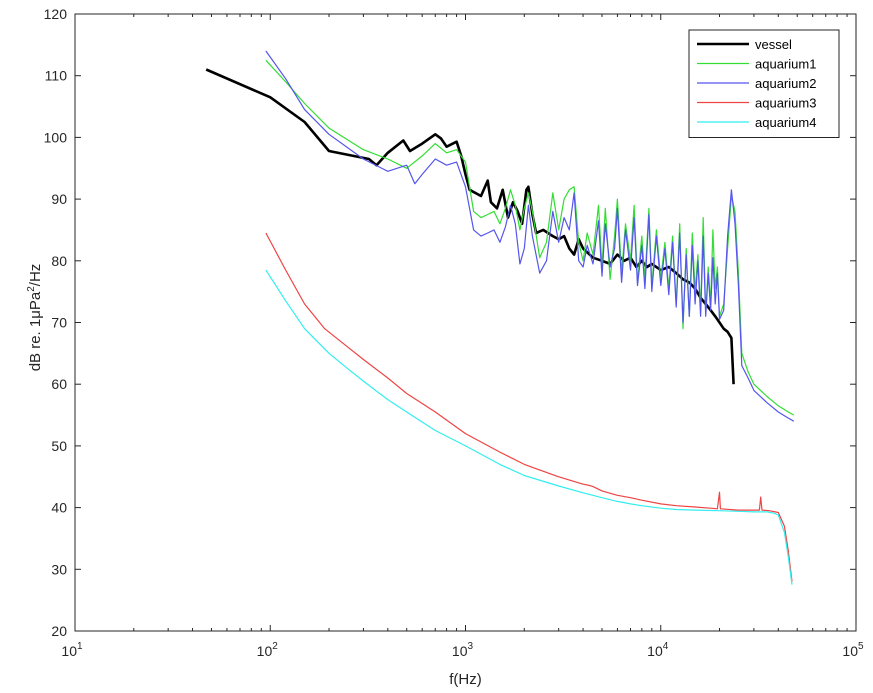 This screenshot has width=873, height=693. I want to click on x-tick-label-exp: 1, so click(80, 646).